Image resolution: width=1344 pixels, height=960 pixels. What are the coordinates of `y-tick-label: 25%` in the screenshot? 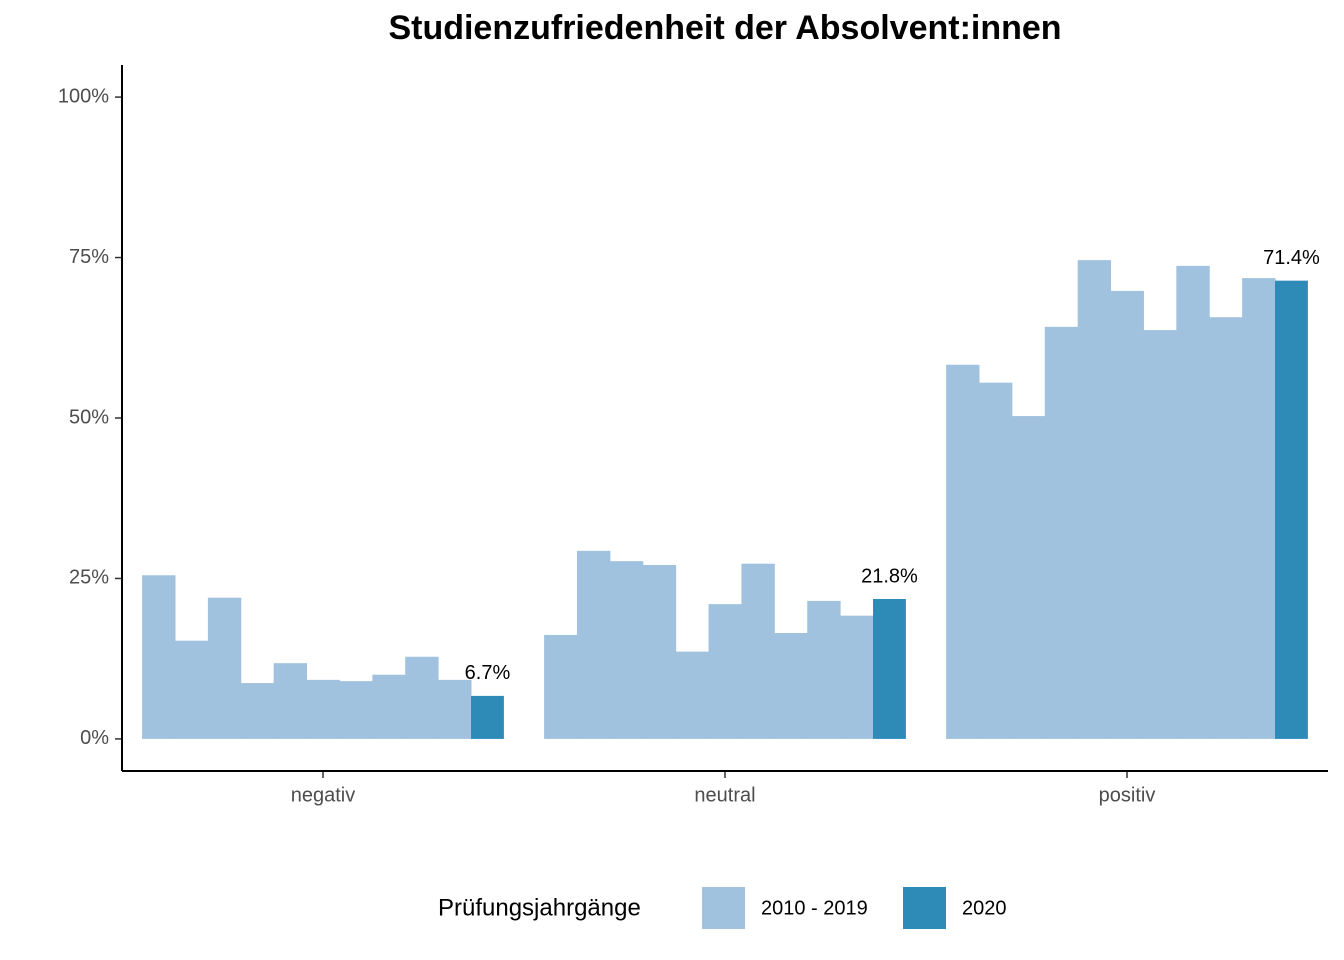 It's located at (89, 578).